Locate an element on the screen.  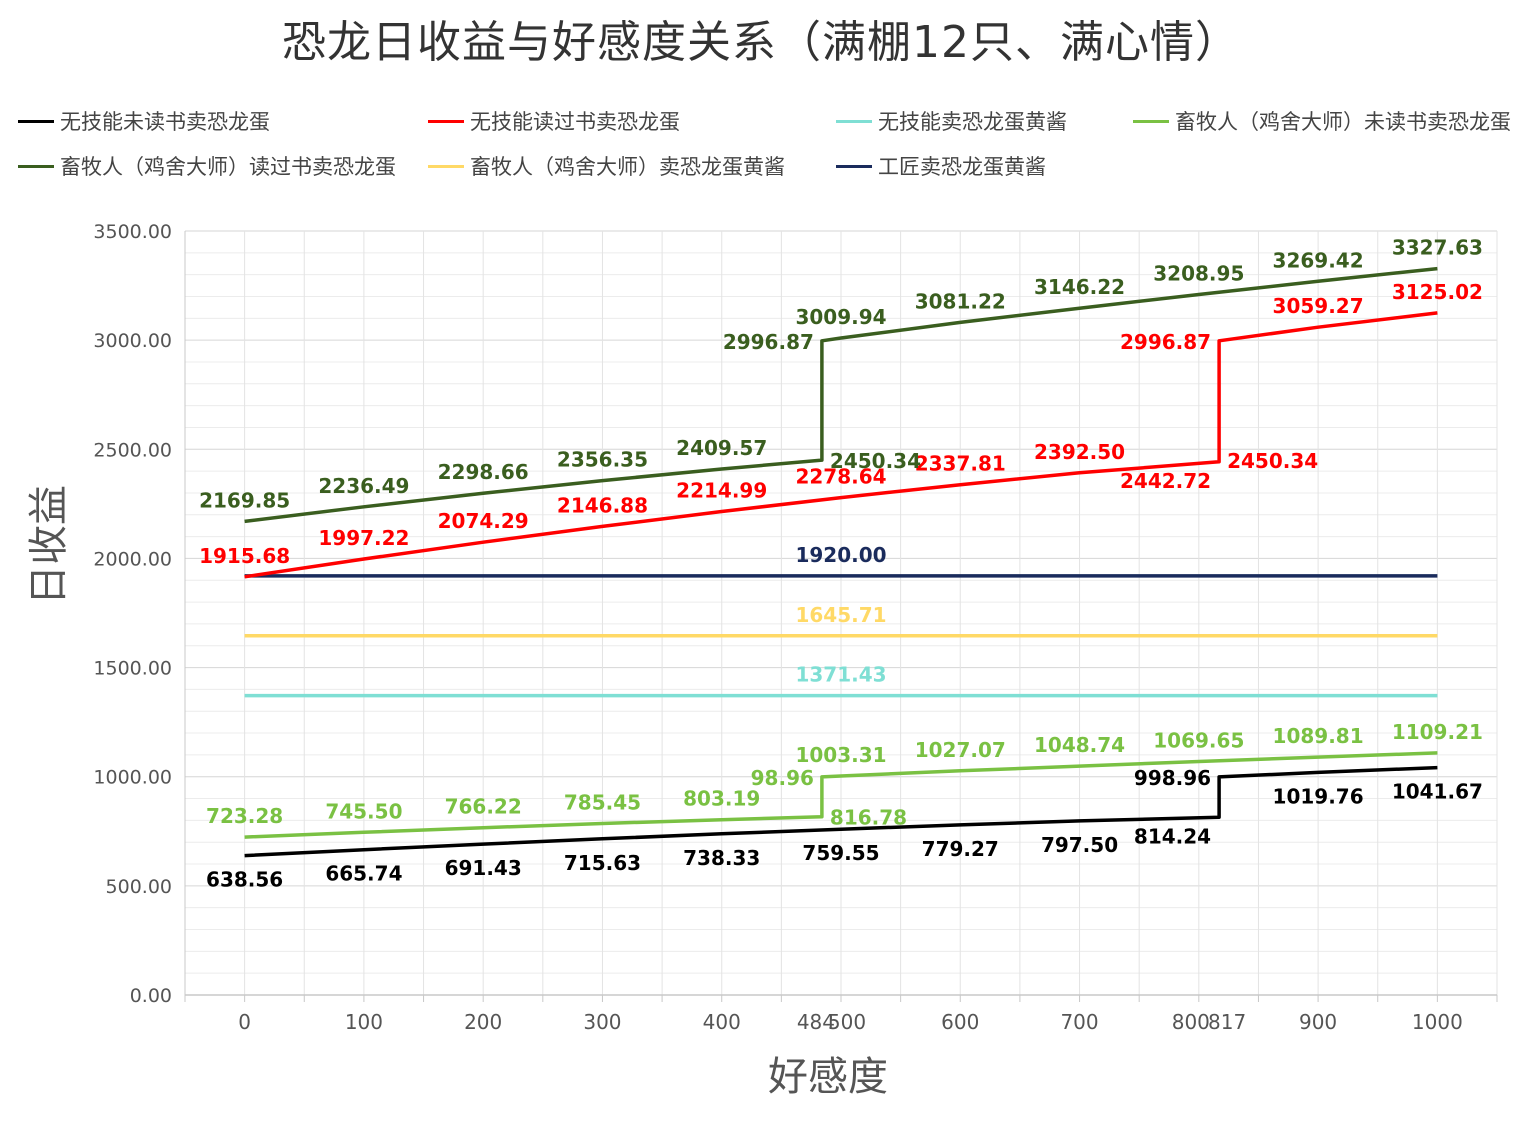
data-label: 816.78 is located at coordinates (868, 818).